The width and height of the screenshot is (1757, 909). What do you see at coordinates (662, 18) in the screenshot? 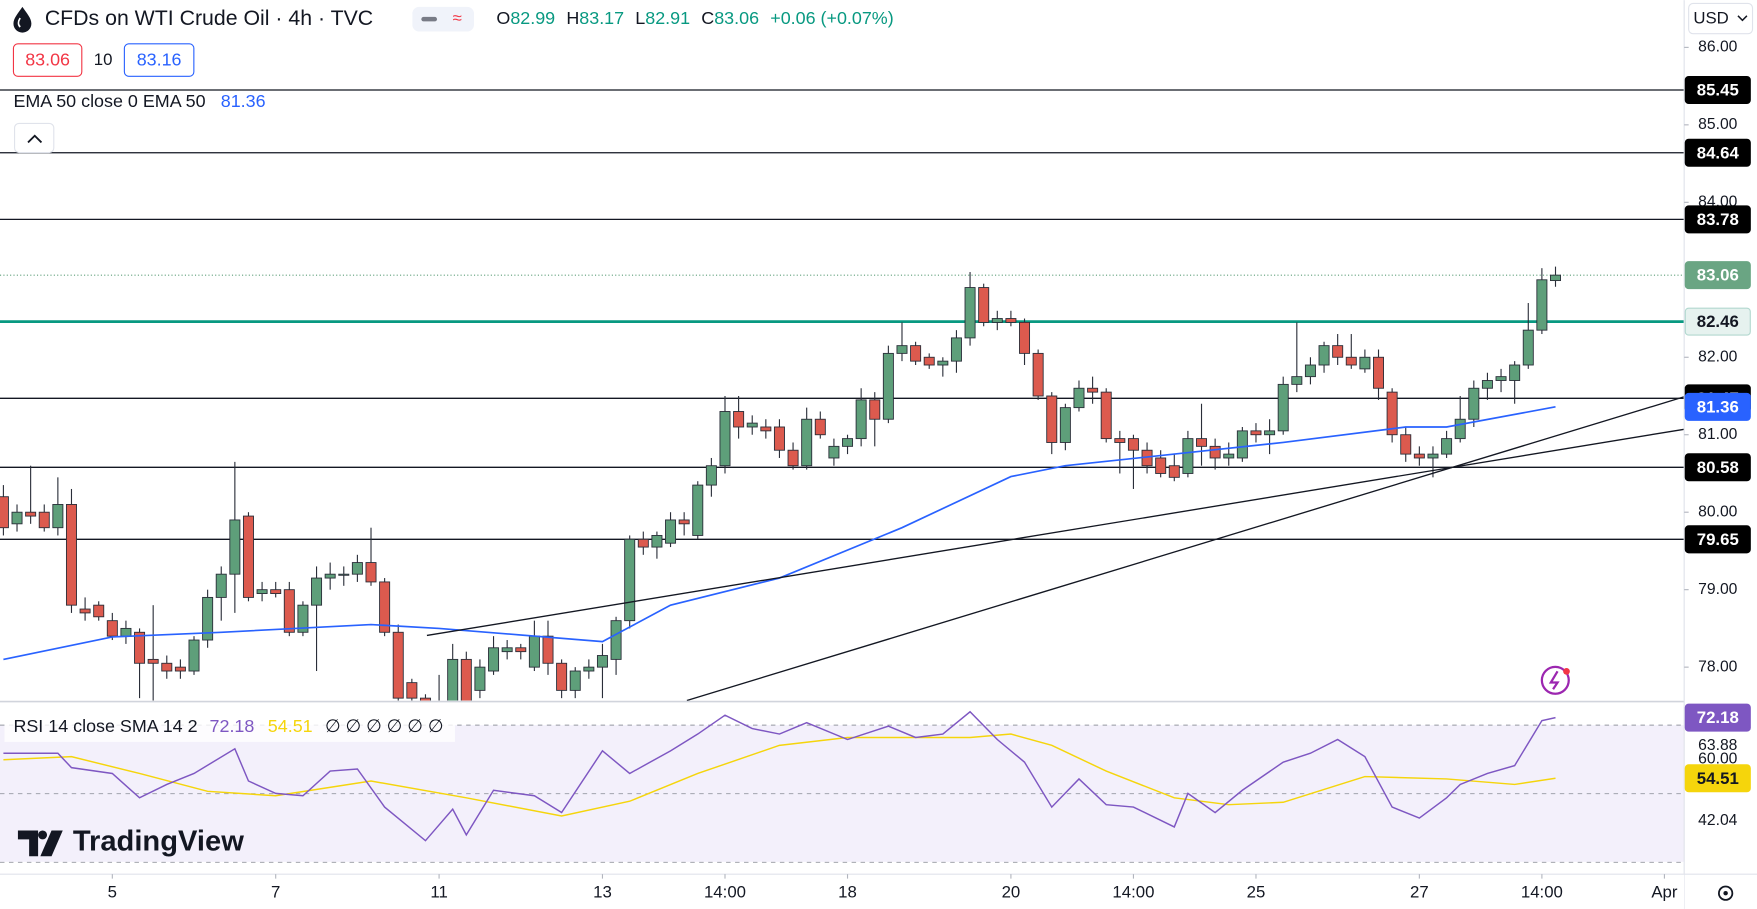
I see `ohlc-item: L82.91` at bounding box center [662, 18].